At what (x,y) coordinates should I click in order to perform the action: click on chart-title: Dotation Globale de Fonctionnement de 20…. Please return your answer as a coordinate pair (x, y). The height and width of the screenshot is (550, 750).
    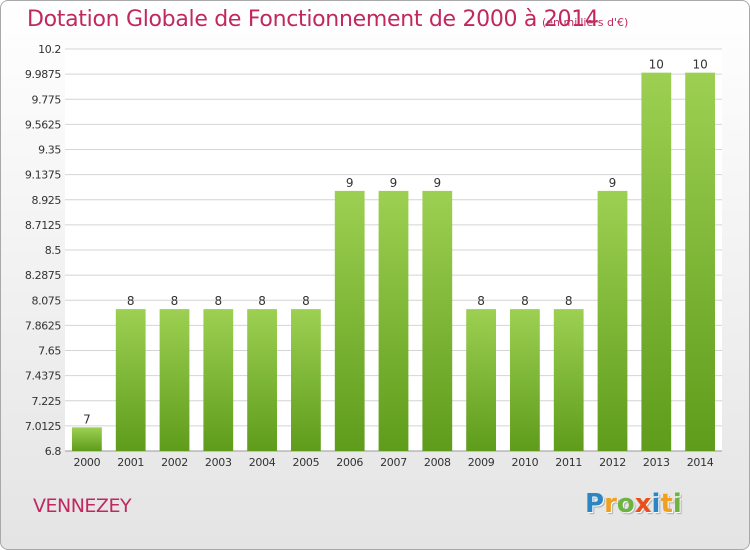
    Looking at the image, I should click on (313, 19).